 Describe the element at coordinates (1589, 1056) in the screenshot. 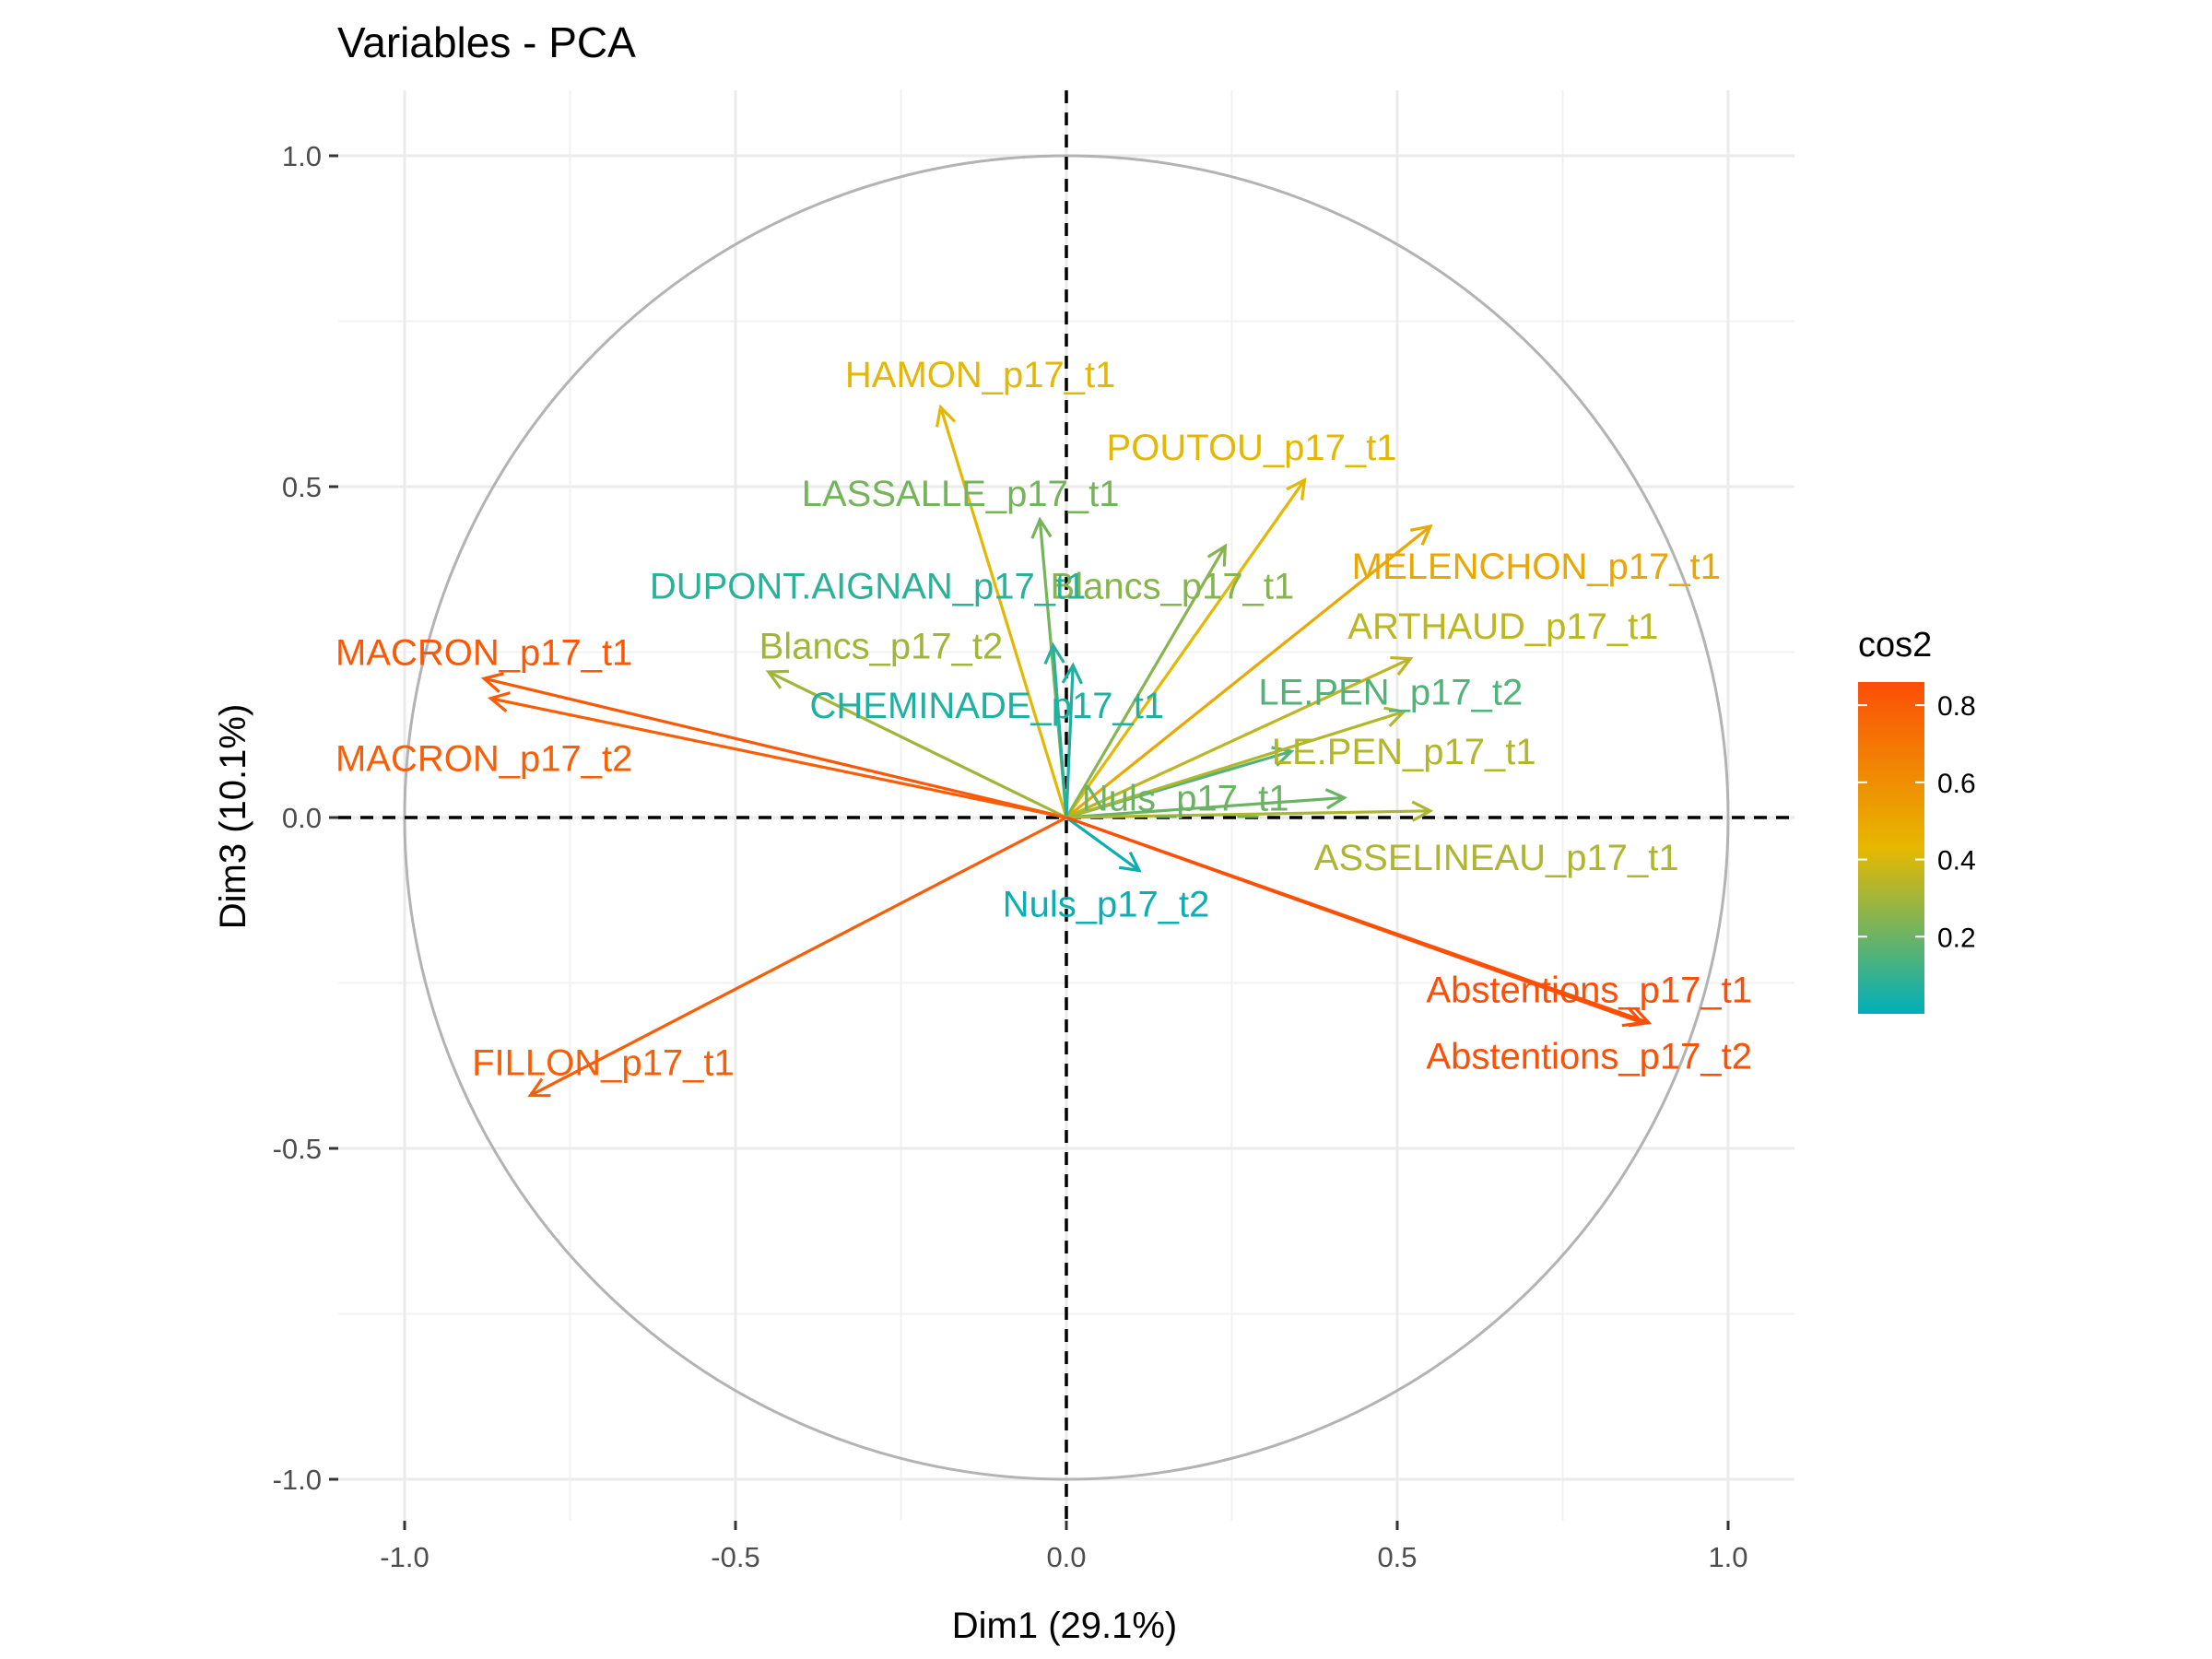

I see `label-abstentions-p17-t2: Abstentions_p17_t2` at that location.